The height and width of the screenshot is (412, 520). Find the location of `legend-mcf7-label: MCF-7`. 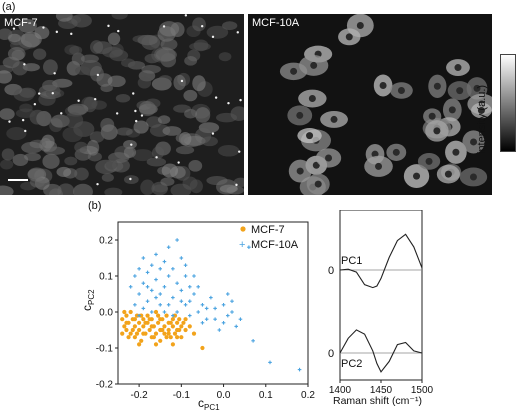

legend-mcf7-label: MCF-7 is located at coordinates (268, 230).